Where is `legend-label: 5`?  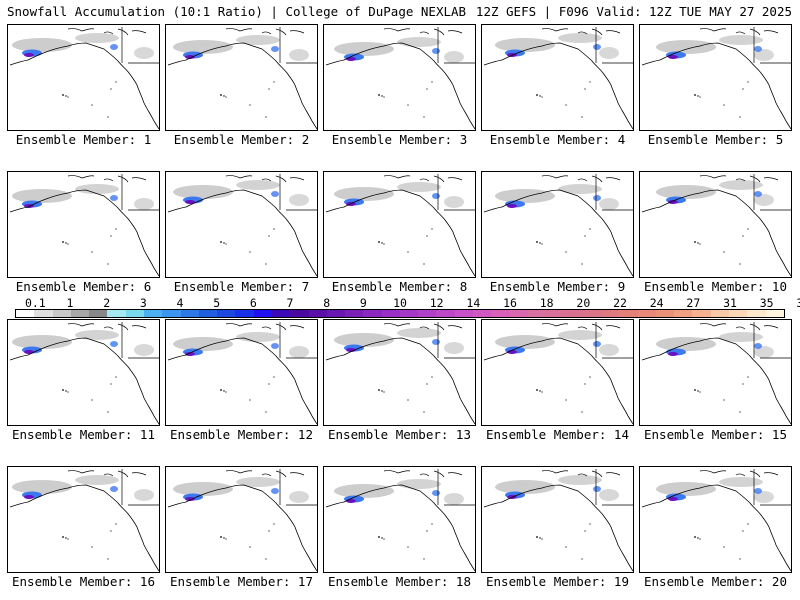
legend-label: 5 is located at coordinates (217, 303).